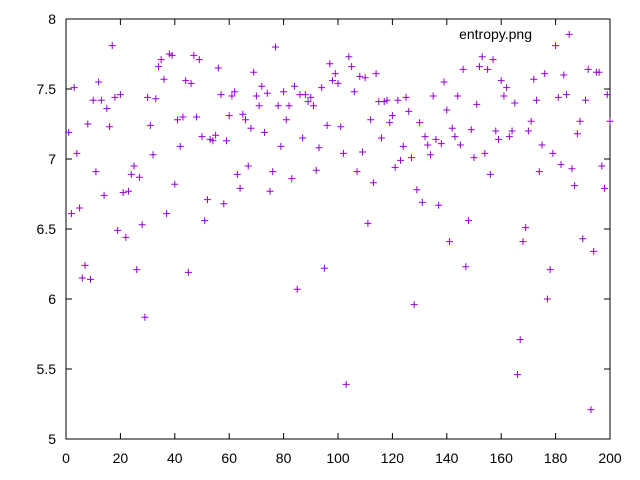 This screenshot has width=640, height=480. I want to click on x-tick-label: 120, so click(393, 458).